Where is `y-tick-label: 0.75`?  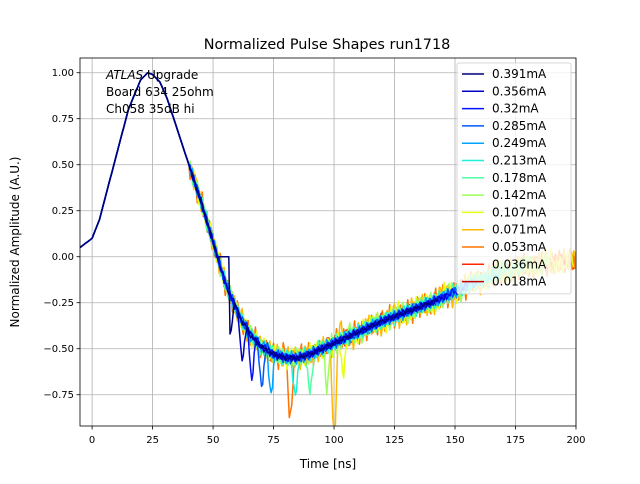 y-tick-label: 0.75 is located at coordinates (63, 119).